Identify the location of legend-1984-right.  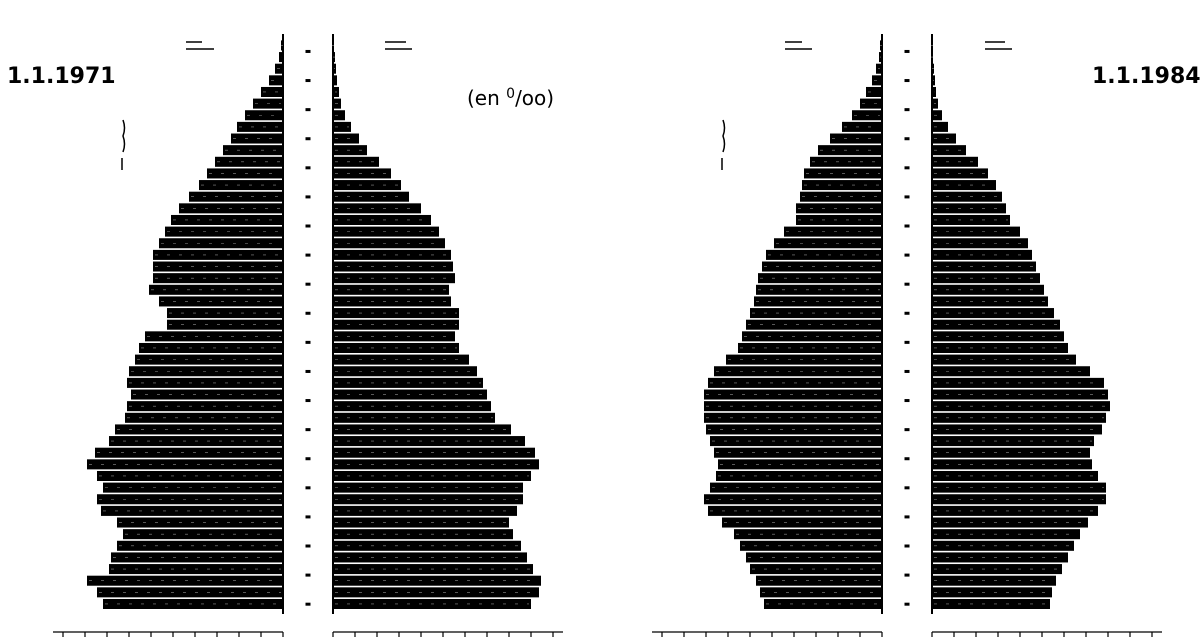
(998, 45).